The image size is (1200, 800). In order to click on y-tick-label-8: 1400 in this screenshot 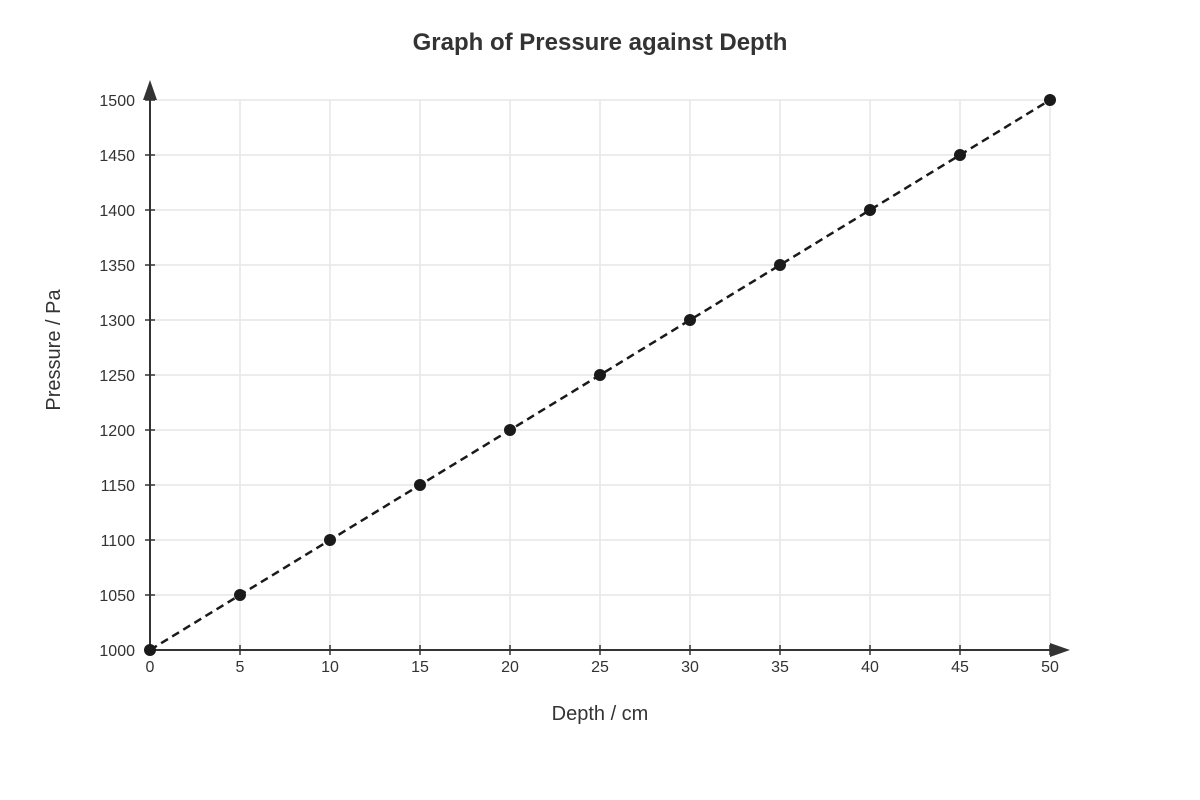, I will do `click(117, 211)`.